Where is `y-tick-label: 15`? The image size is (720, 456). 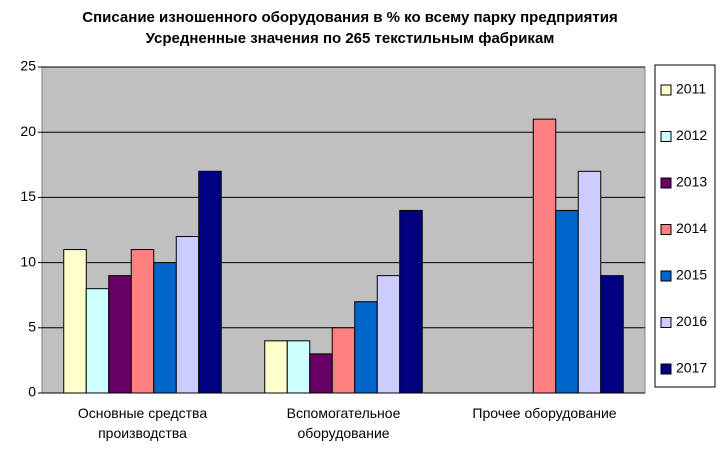
y-tick-label: 15 is located at coordinates (28, 196).